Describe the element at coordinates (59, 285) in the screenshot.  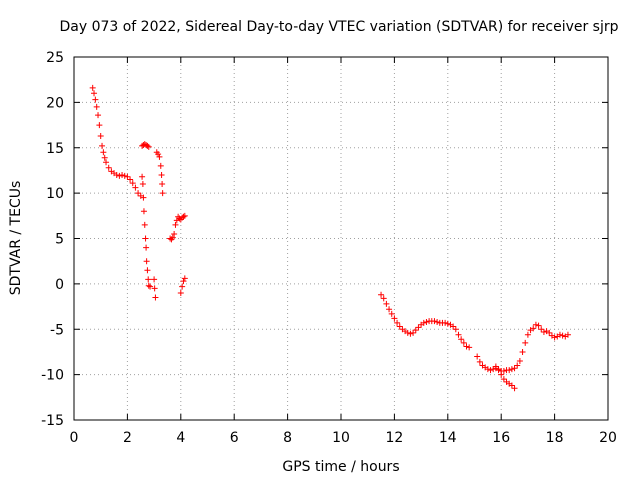
I see `y-tick-label: 0` at that location.